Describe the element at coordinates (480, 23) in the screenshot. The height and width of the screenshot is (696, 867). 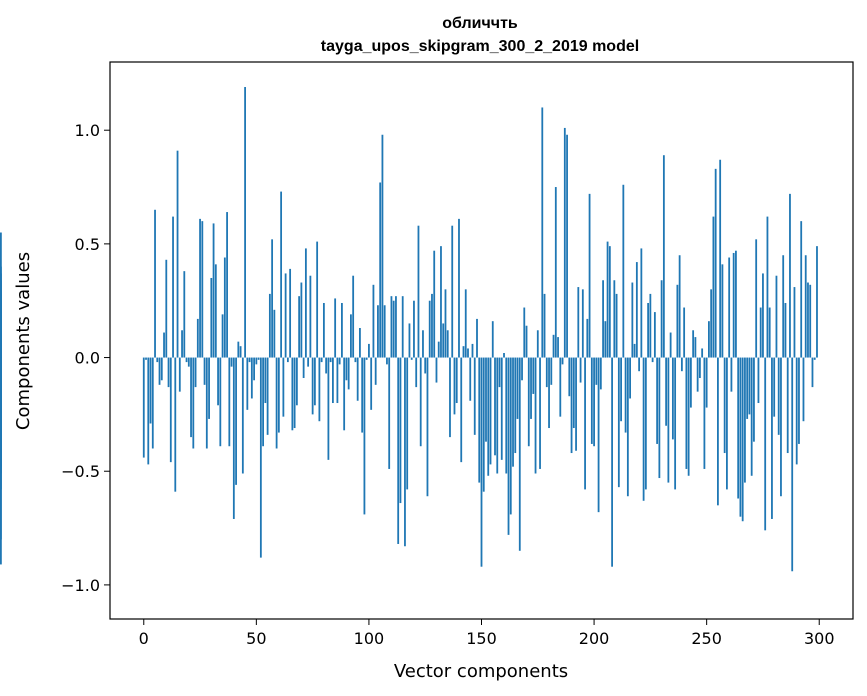
I see `chart-title: обличчть` at that location.